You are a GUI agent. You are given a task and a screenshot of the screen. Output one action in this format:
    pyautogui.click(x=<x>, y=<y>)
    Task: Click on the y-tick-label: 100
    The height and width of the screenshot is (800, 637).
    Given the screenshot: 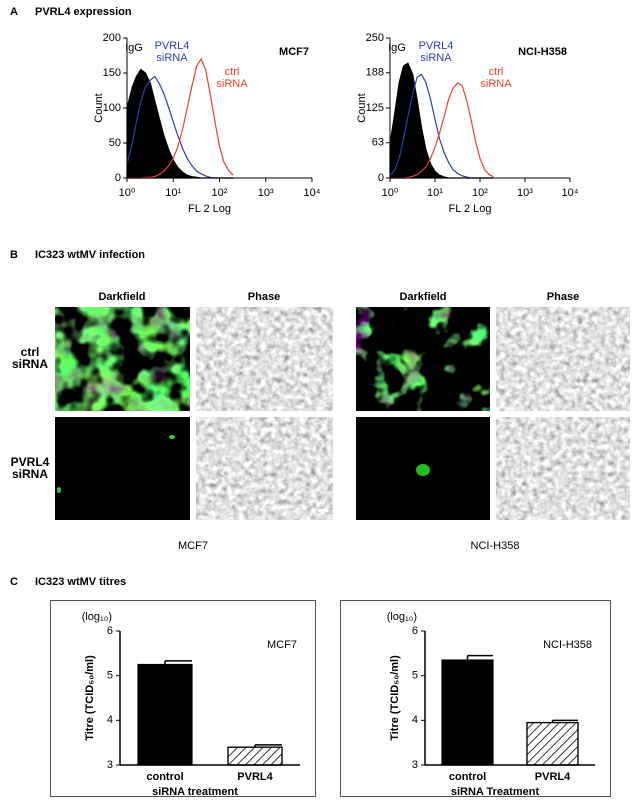 What is the action you would take?
    pyautogui.click(x=112, y=108)
    